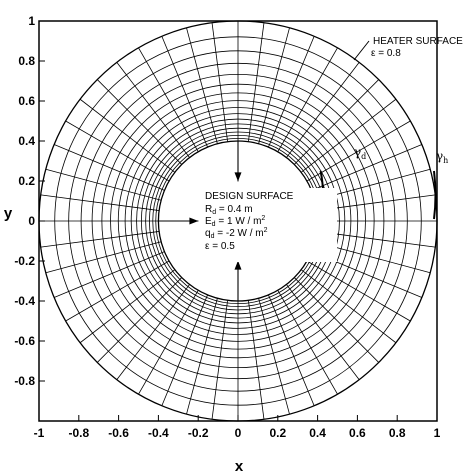 The height and width of the screenshot is (474, 474). Describe the element at coordinates (317, 433) in the screenshot. I see `x-tick-label: 0.4` at that location.